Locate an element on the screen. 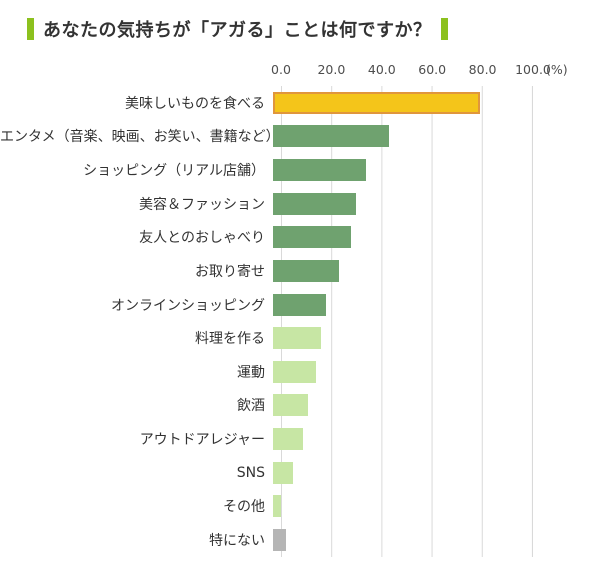 The width and height of the screenshot is (615, 580). bar-row: ショッピング（リアル店舗） is located at coordinates (270, 170).